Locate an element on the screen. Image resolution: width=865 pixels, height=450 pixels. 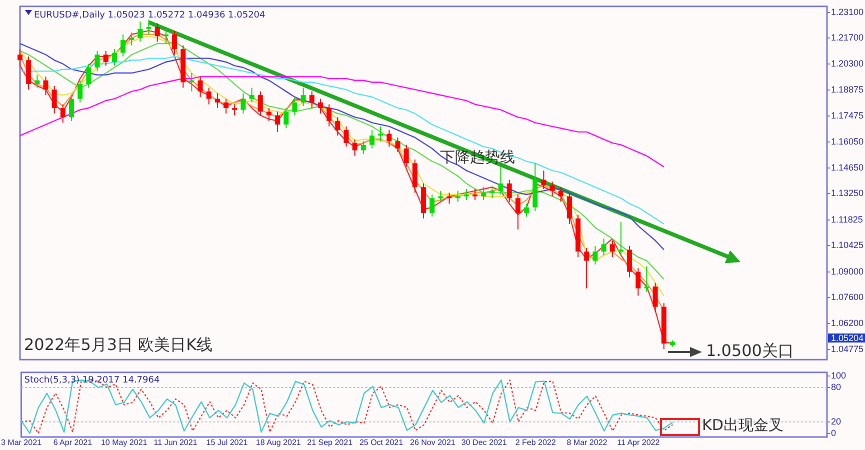
y-tick-label: 1.04775 is located at coordinates (847, 349).